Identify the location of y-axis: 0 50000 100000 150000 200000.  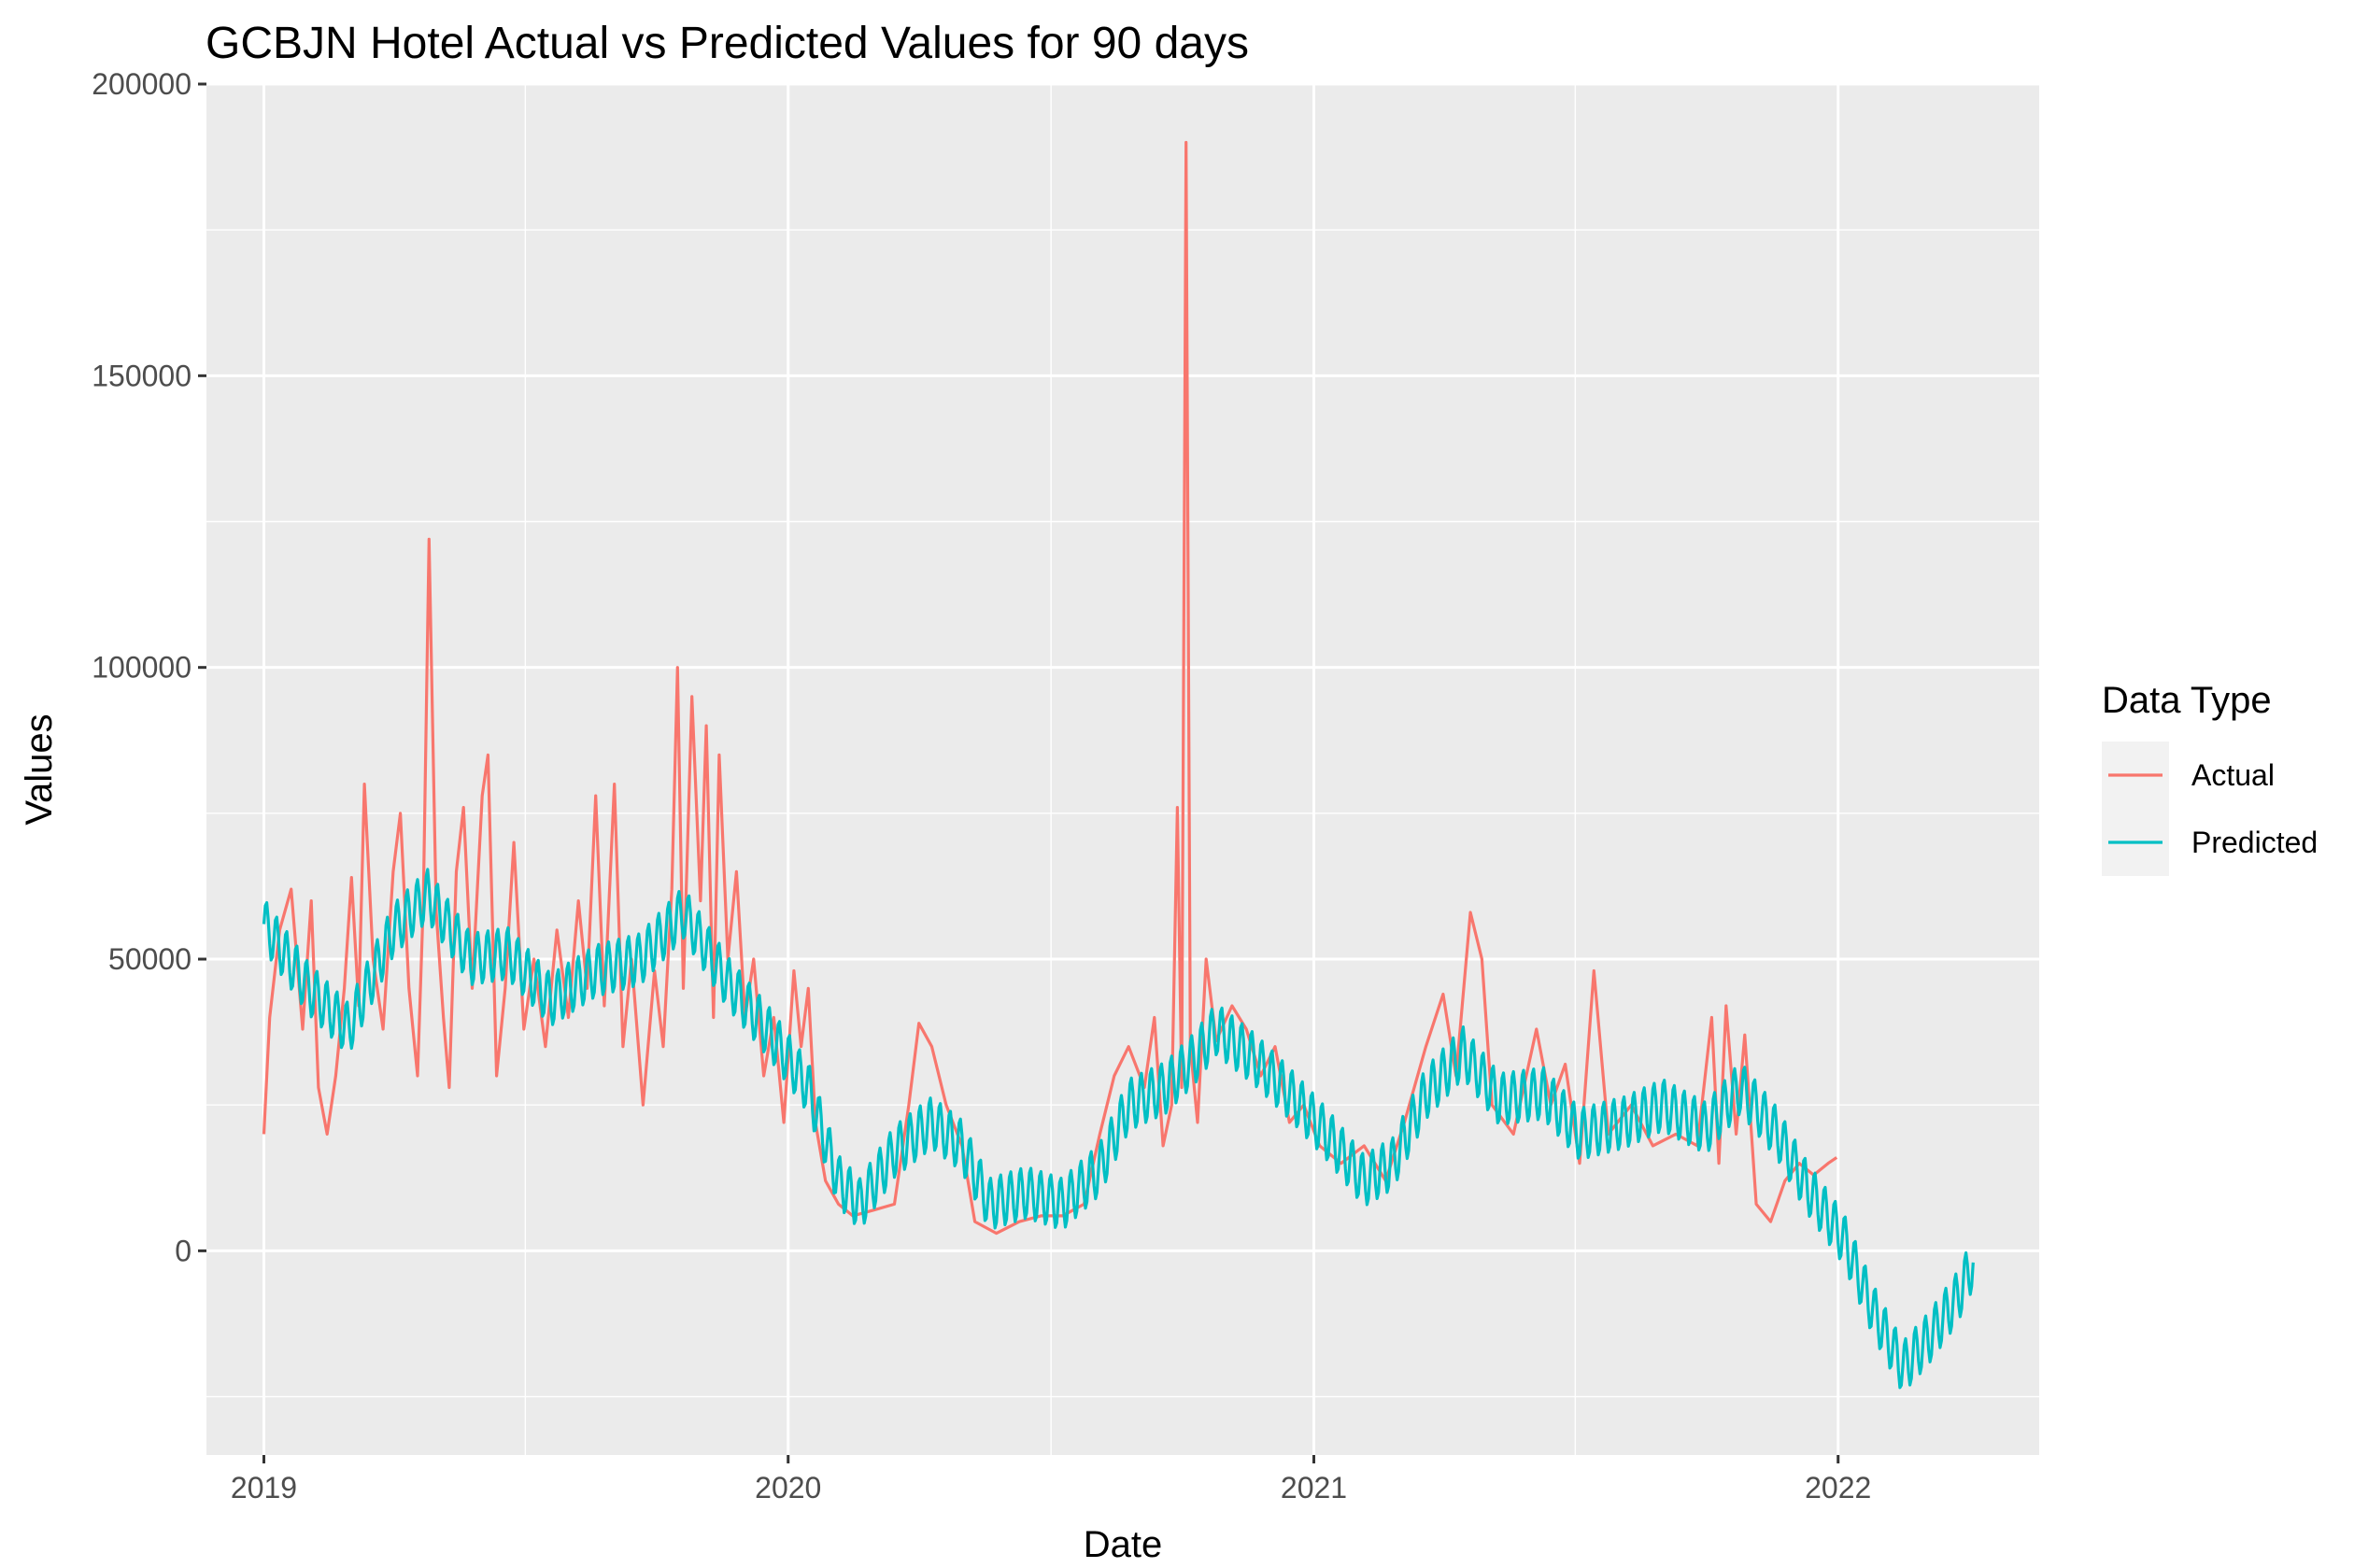
(149, 667).